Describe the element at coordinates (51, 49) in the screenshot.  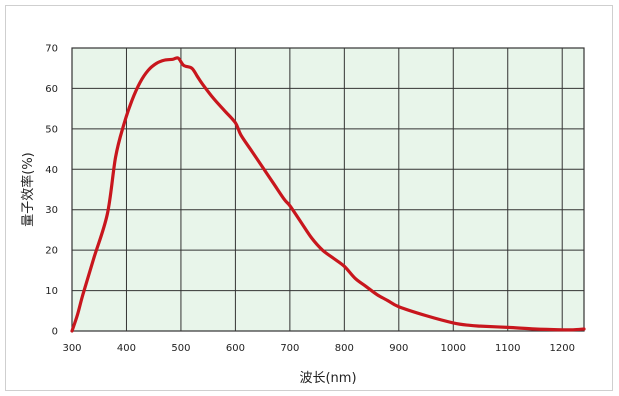
I see `y-tick-label: 70` at that location.